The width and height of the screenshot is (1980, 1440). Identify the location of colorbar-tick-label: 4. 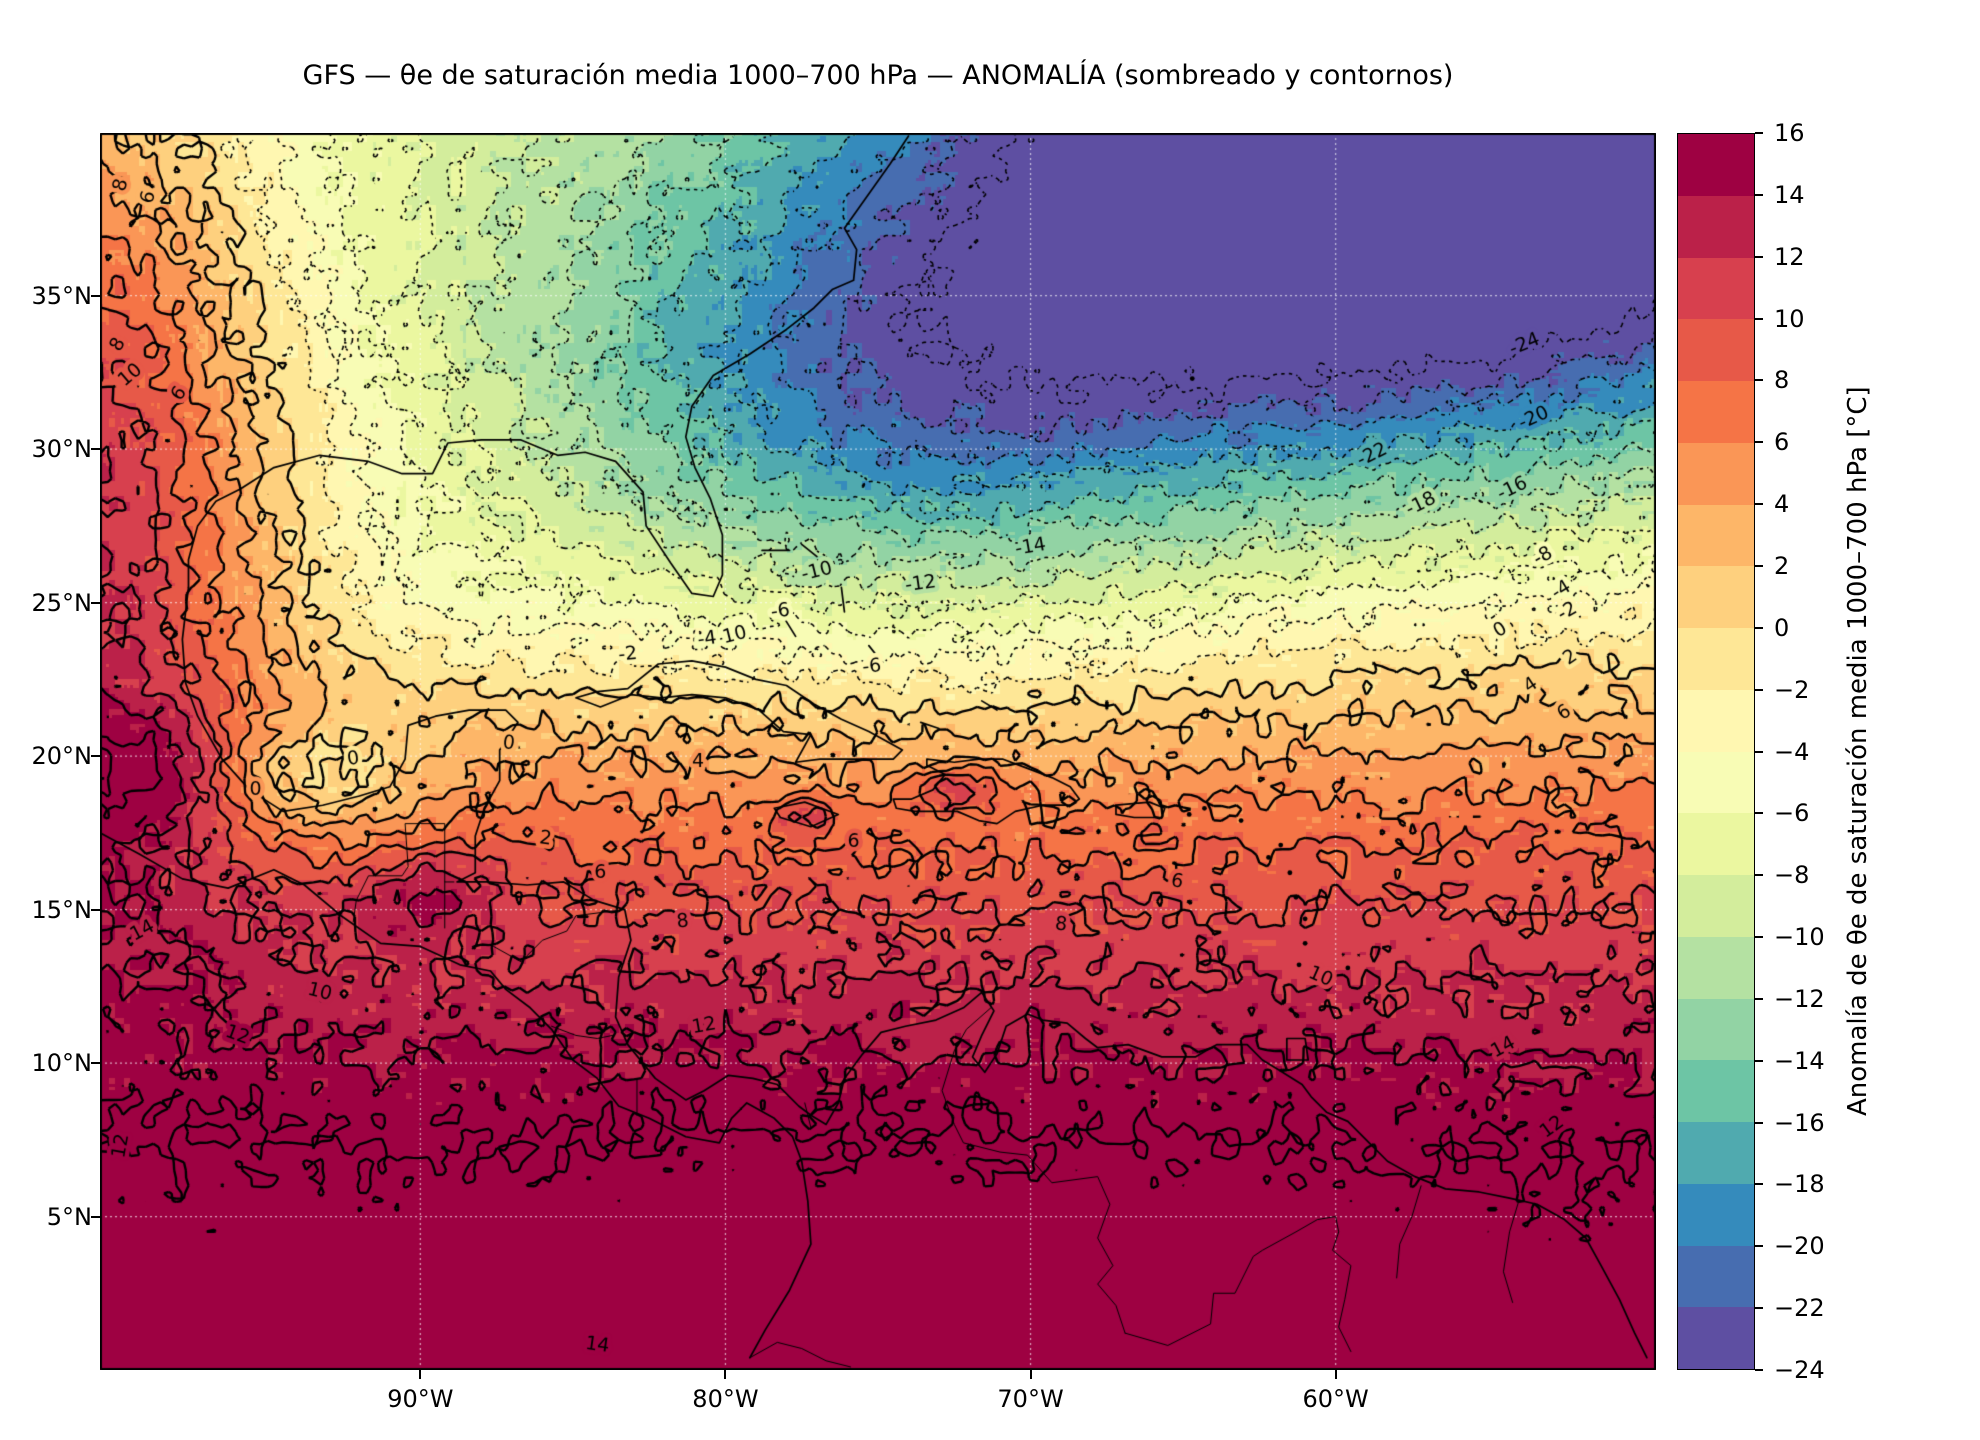
(1782, 504).